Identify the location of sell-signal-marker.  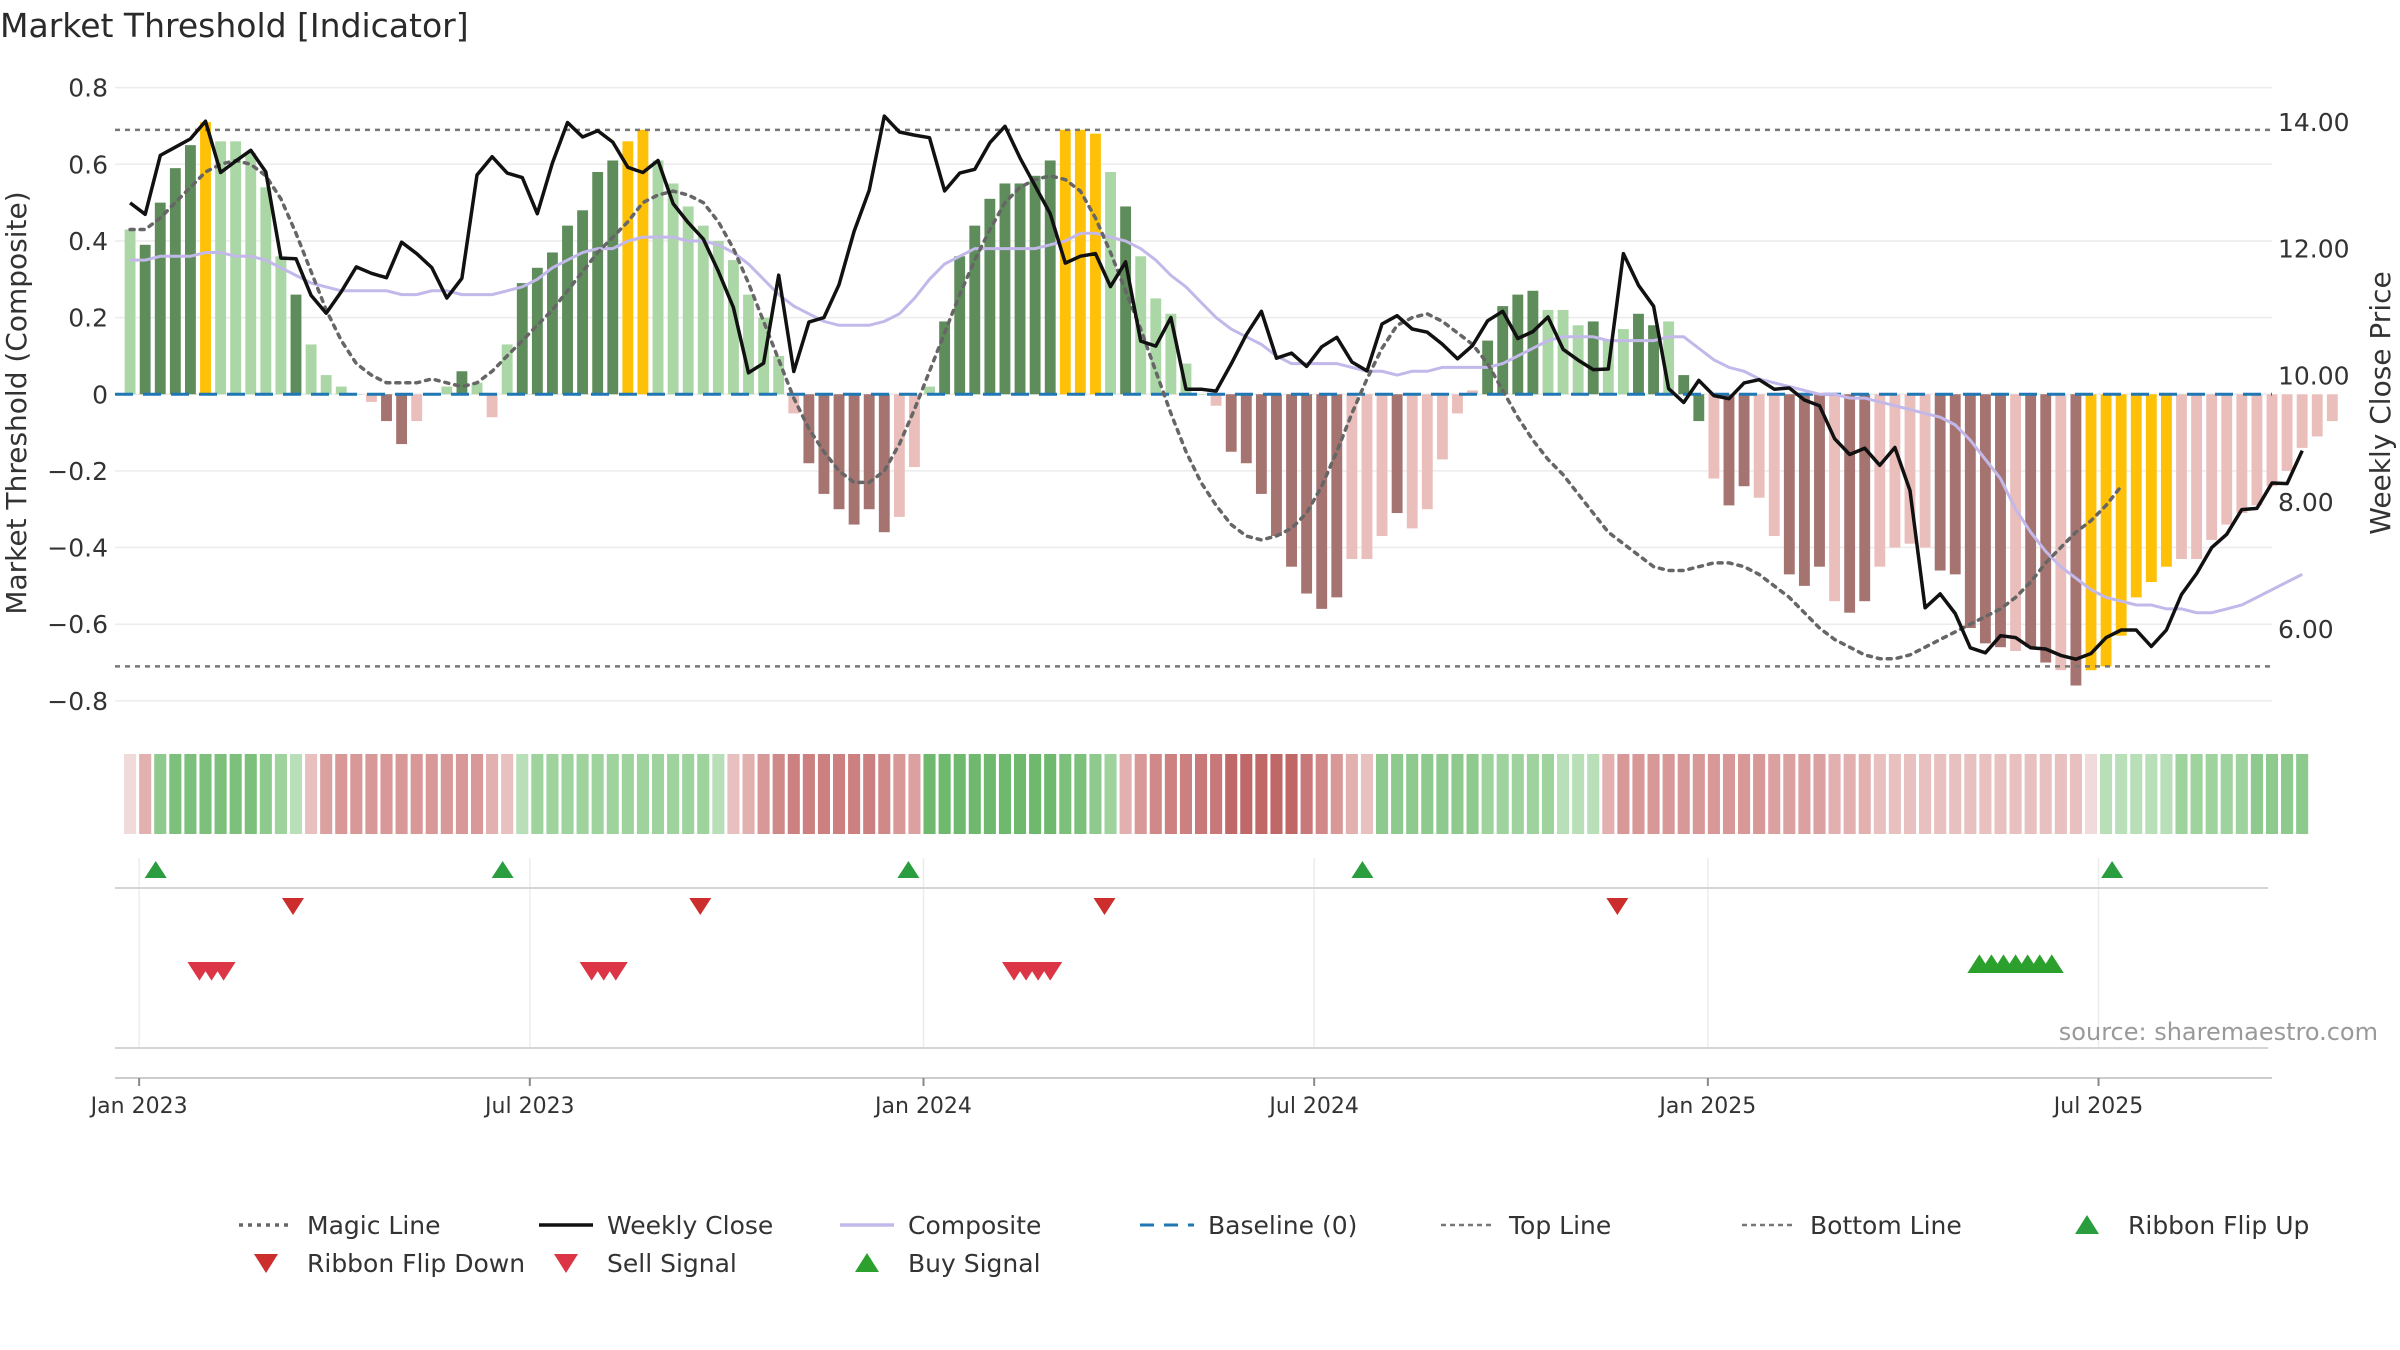
(1050, 971).